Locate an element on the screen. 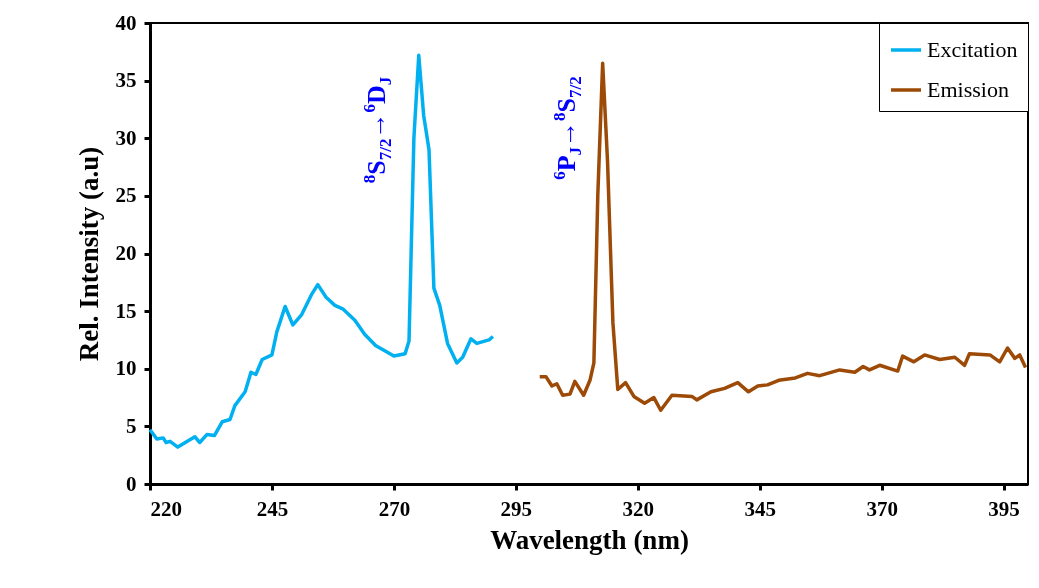  y-tick-label: 10 is located at coordinates (126, 368).